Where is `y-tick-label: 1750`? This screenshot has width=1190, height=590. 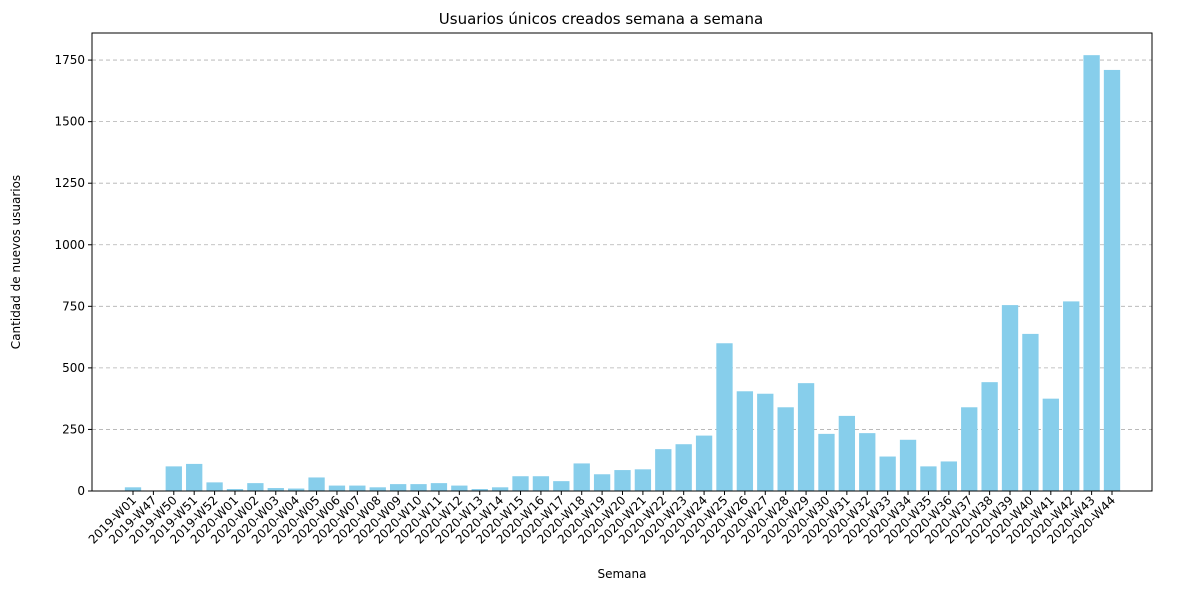 y-tick-label: 1750 is located at coordinates (69, 60).